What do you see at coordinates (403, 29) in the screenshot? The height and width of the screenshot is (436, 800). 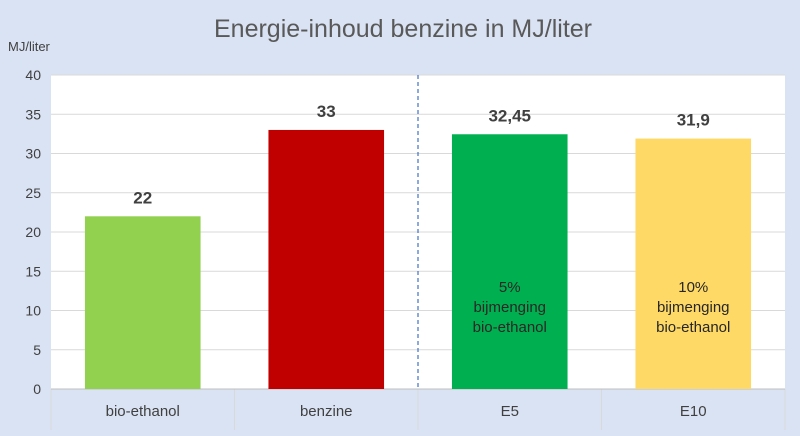 I see `chart-title: Energie-inhoud benzine in MJ/liter` at bounding box center [403, 29].